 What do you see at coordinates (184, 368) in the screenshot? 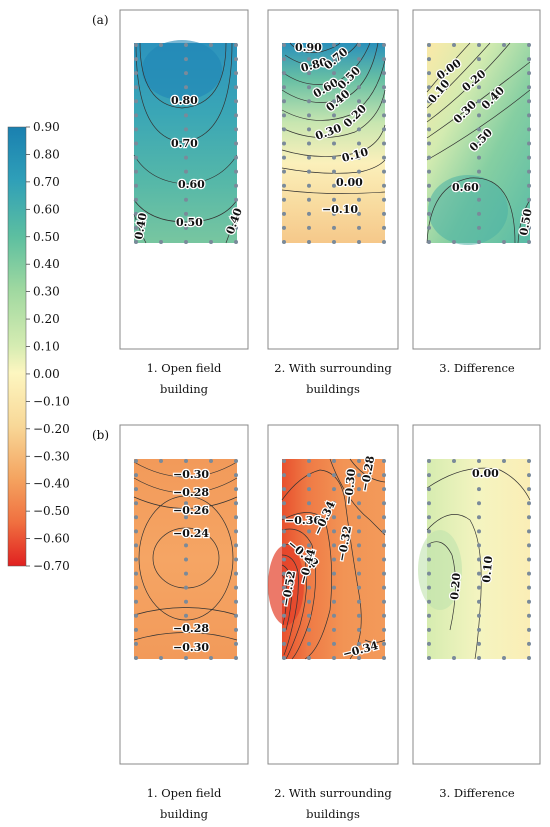
I see `caption-line: 1. Open field` at bounding box center [184, 368].